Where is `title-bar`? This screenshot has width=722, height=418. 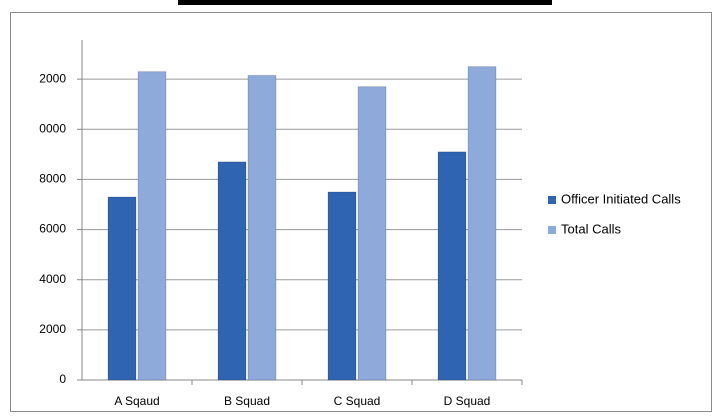 title-bar is located at coordinates (365, 2).